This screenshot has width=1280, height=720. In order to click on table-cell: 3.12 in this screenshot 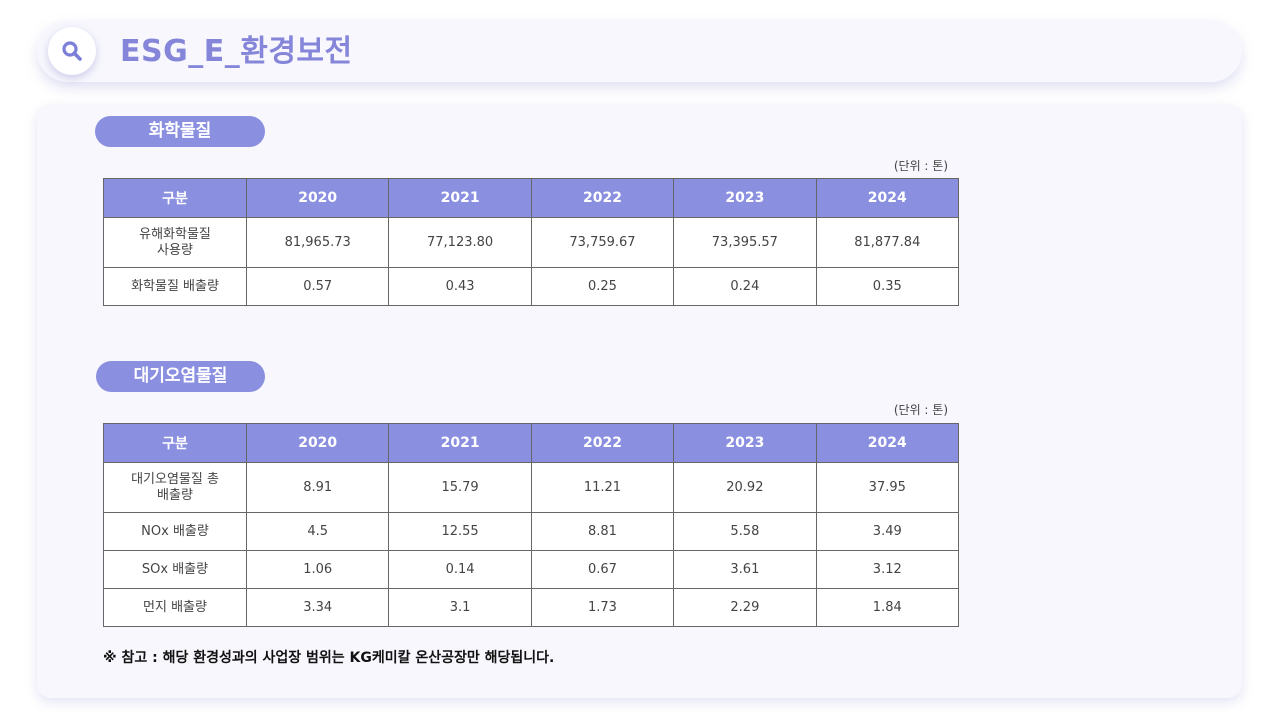, I will do `click(887, 569)`.